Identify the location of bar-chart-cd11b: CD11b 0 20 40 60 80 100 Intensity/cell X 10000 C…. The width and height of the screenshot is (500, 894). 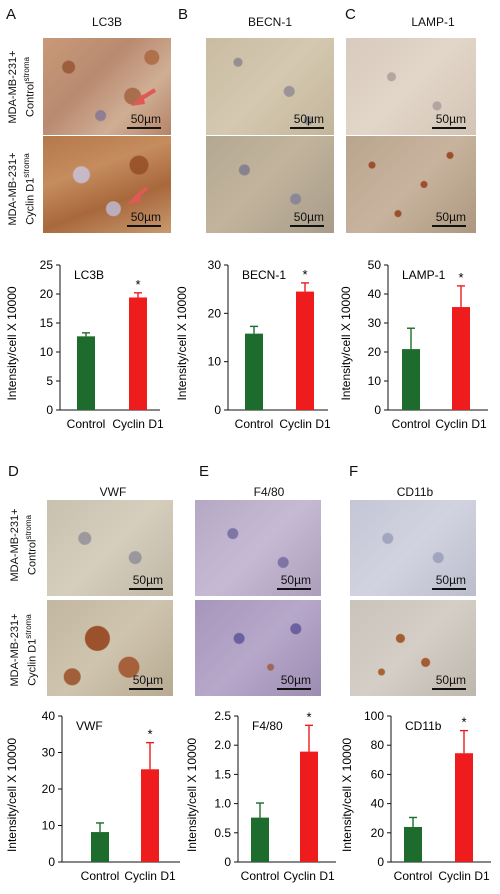
(415, 796).